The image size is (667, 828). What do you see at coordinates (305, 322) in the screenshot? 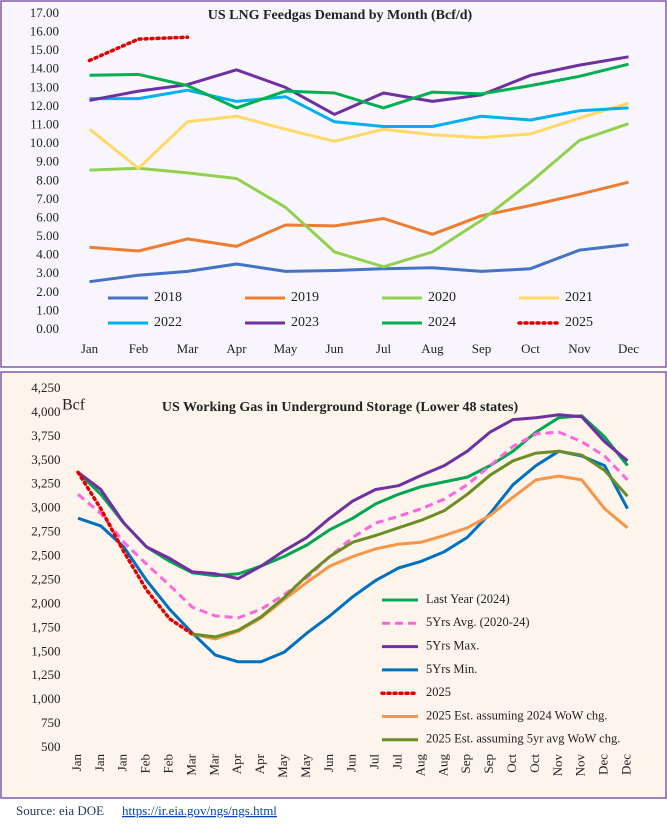
I see `legend-label: 2023` at bounding box center [305, 322].